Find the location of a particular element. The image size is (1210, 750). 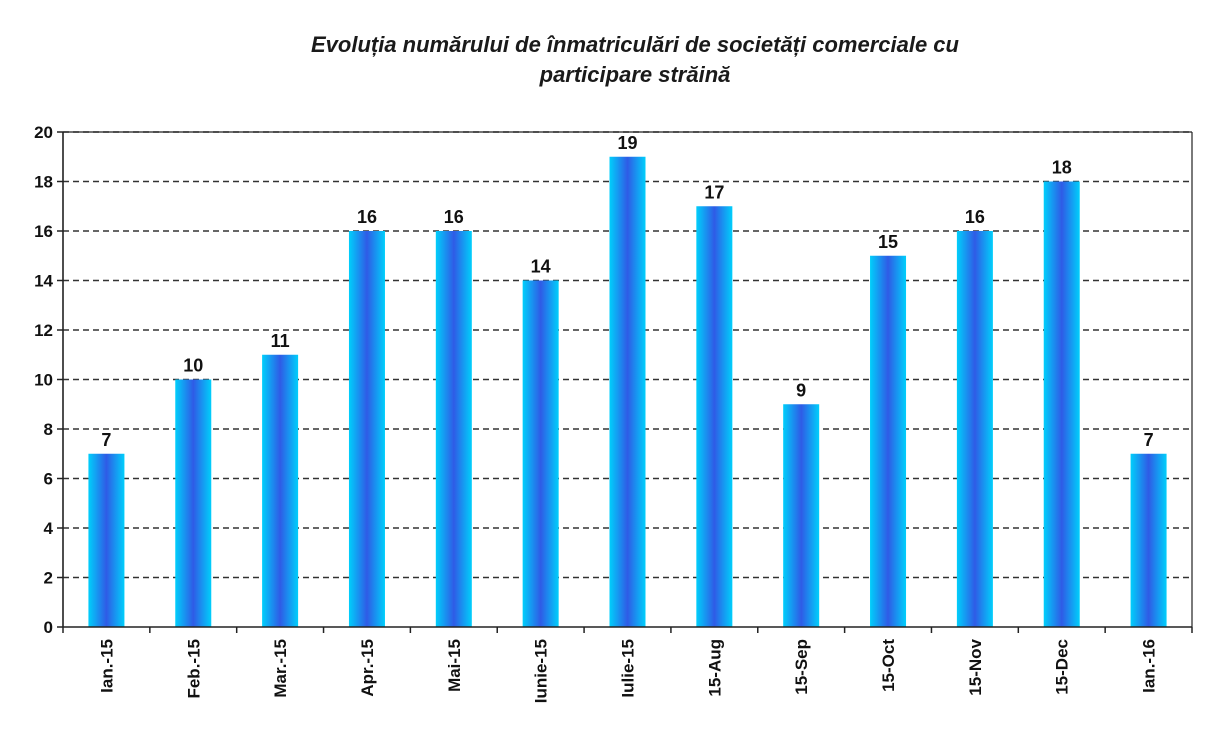

x-tick-label: Ian.-16 is located at coordinates (1149, 666).